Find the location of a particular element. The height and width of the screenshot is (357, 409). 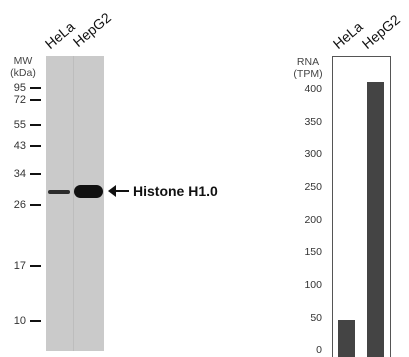

mw-header: MW (kDa) is located at coordinates (23, 67).